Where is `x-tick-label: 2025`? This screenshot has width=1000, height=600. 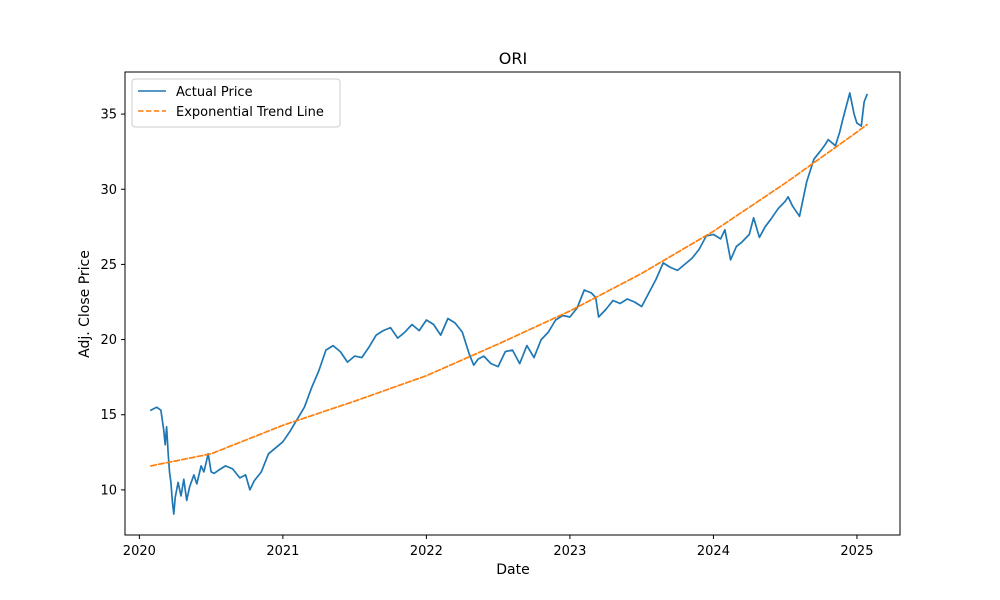
x-tick-label: 2025 is located at coordinates (856, 551).